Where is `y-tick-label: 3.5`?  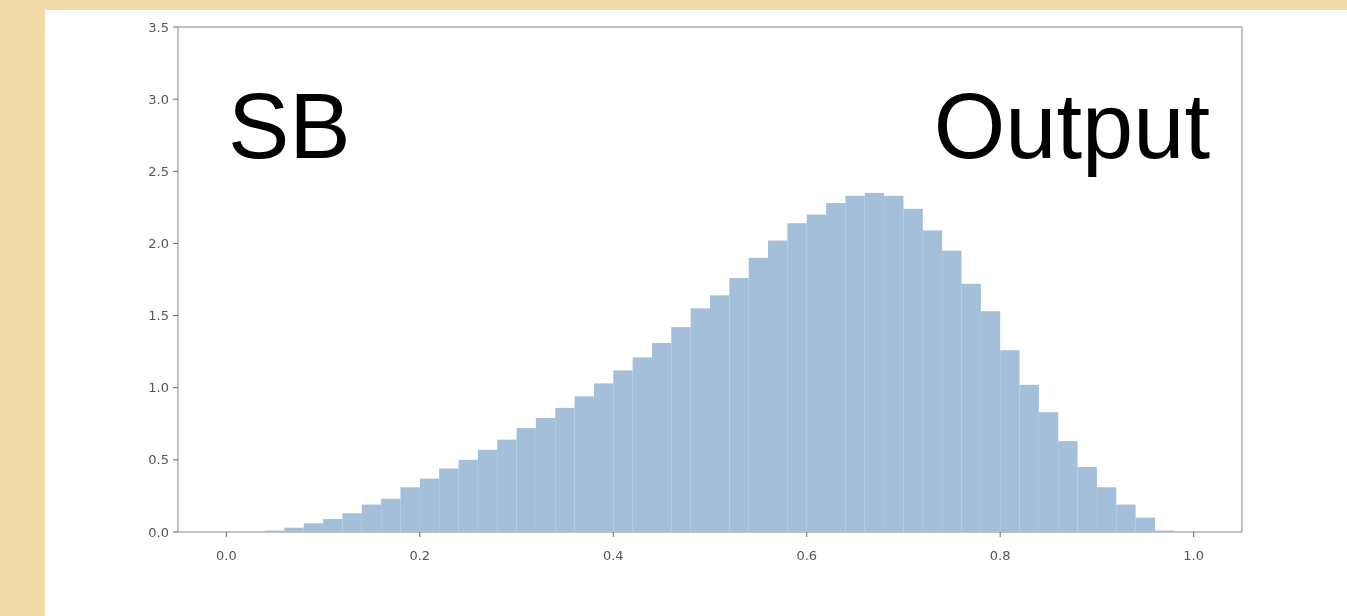 y-tick-label: 3.5 is located at coordinates (158, 27).